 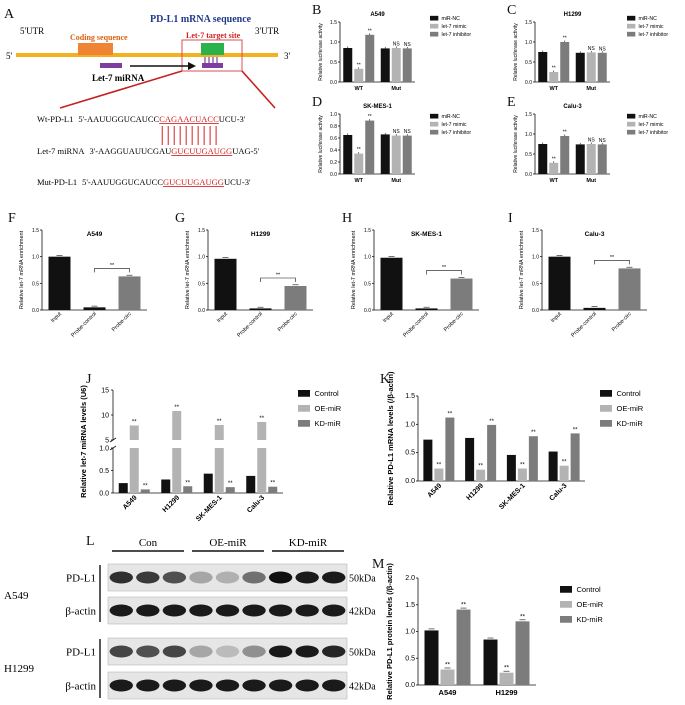 What do you see at coordinates (19, 669) in the screenshot?
I see `blot-cell-label: H1299` at bounding box center [19, 669].